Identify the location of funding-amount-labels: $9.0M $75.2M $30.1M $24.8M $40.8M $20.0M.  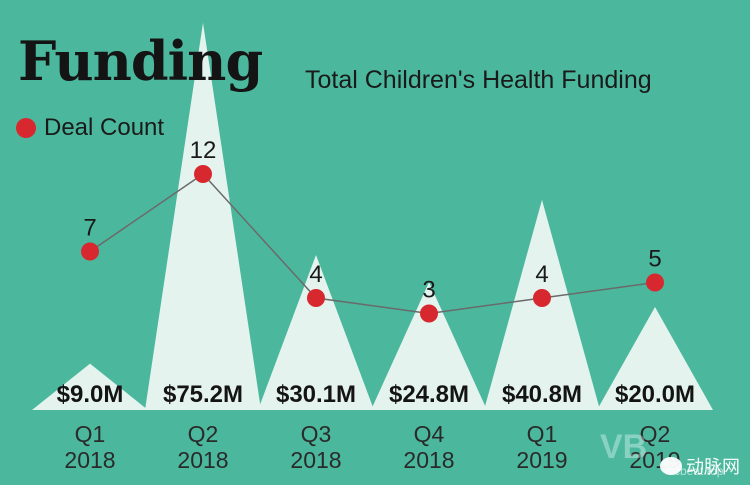
(376, 394).